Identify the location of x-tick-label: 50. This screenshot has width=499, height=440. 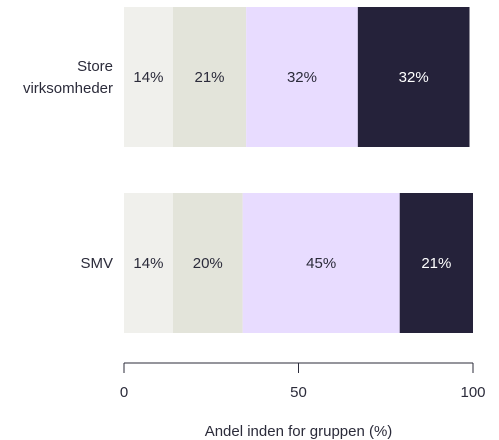
(298, 392).